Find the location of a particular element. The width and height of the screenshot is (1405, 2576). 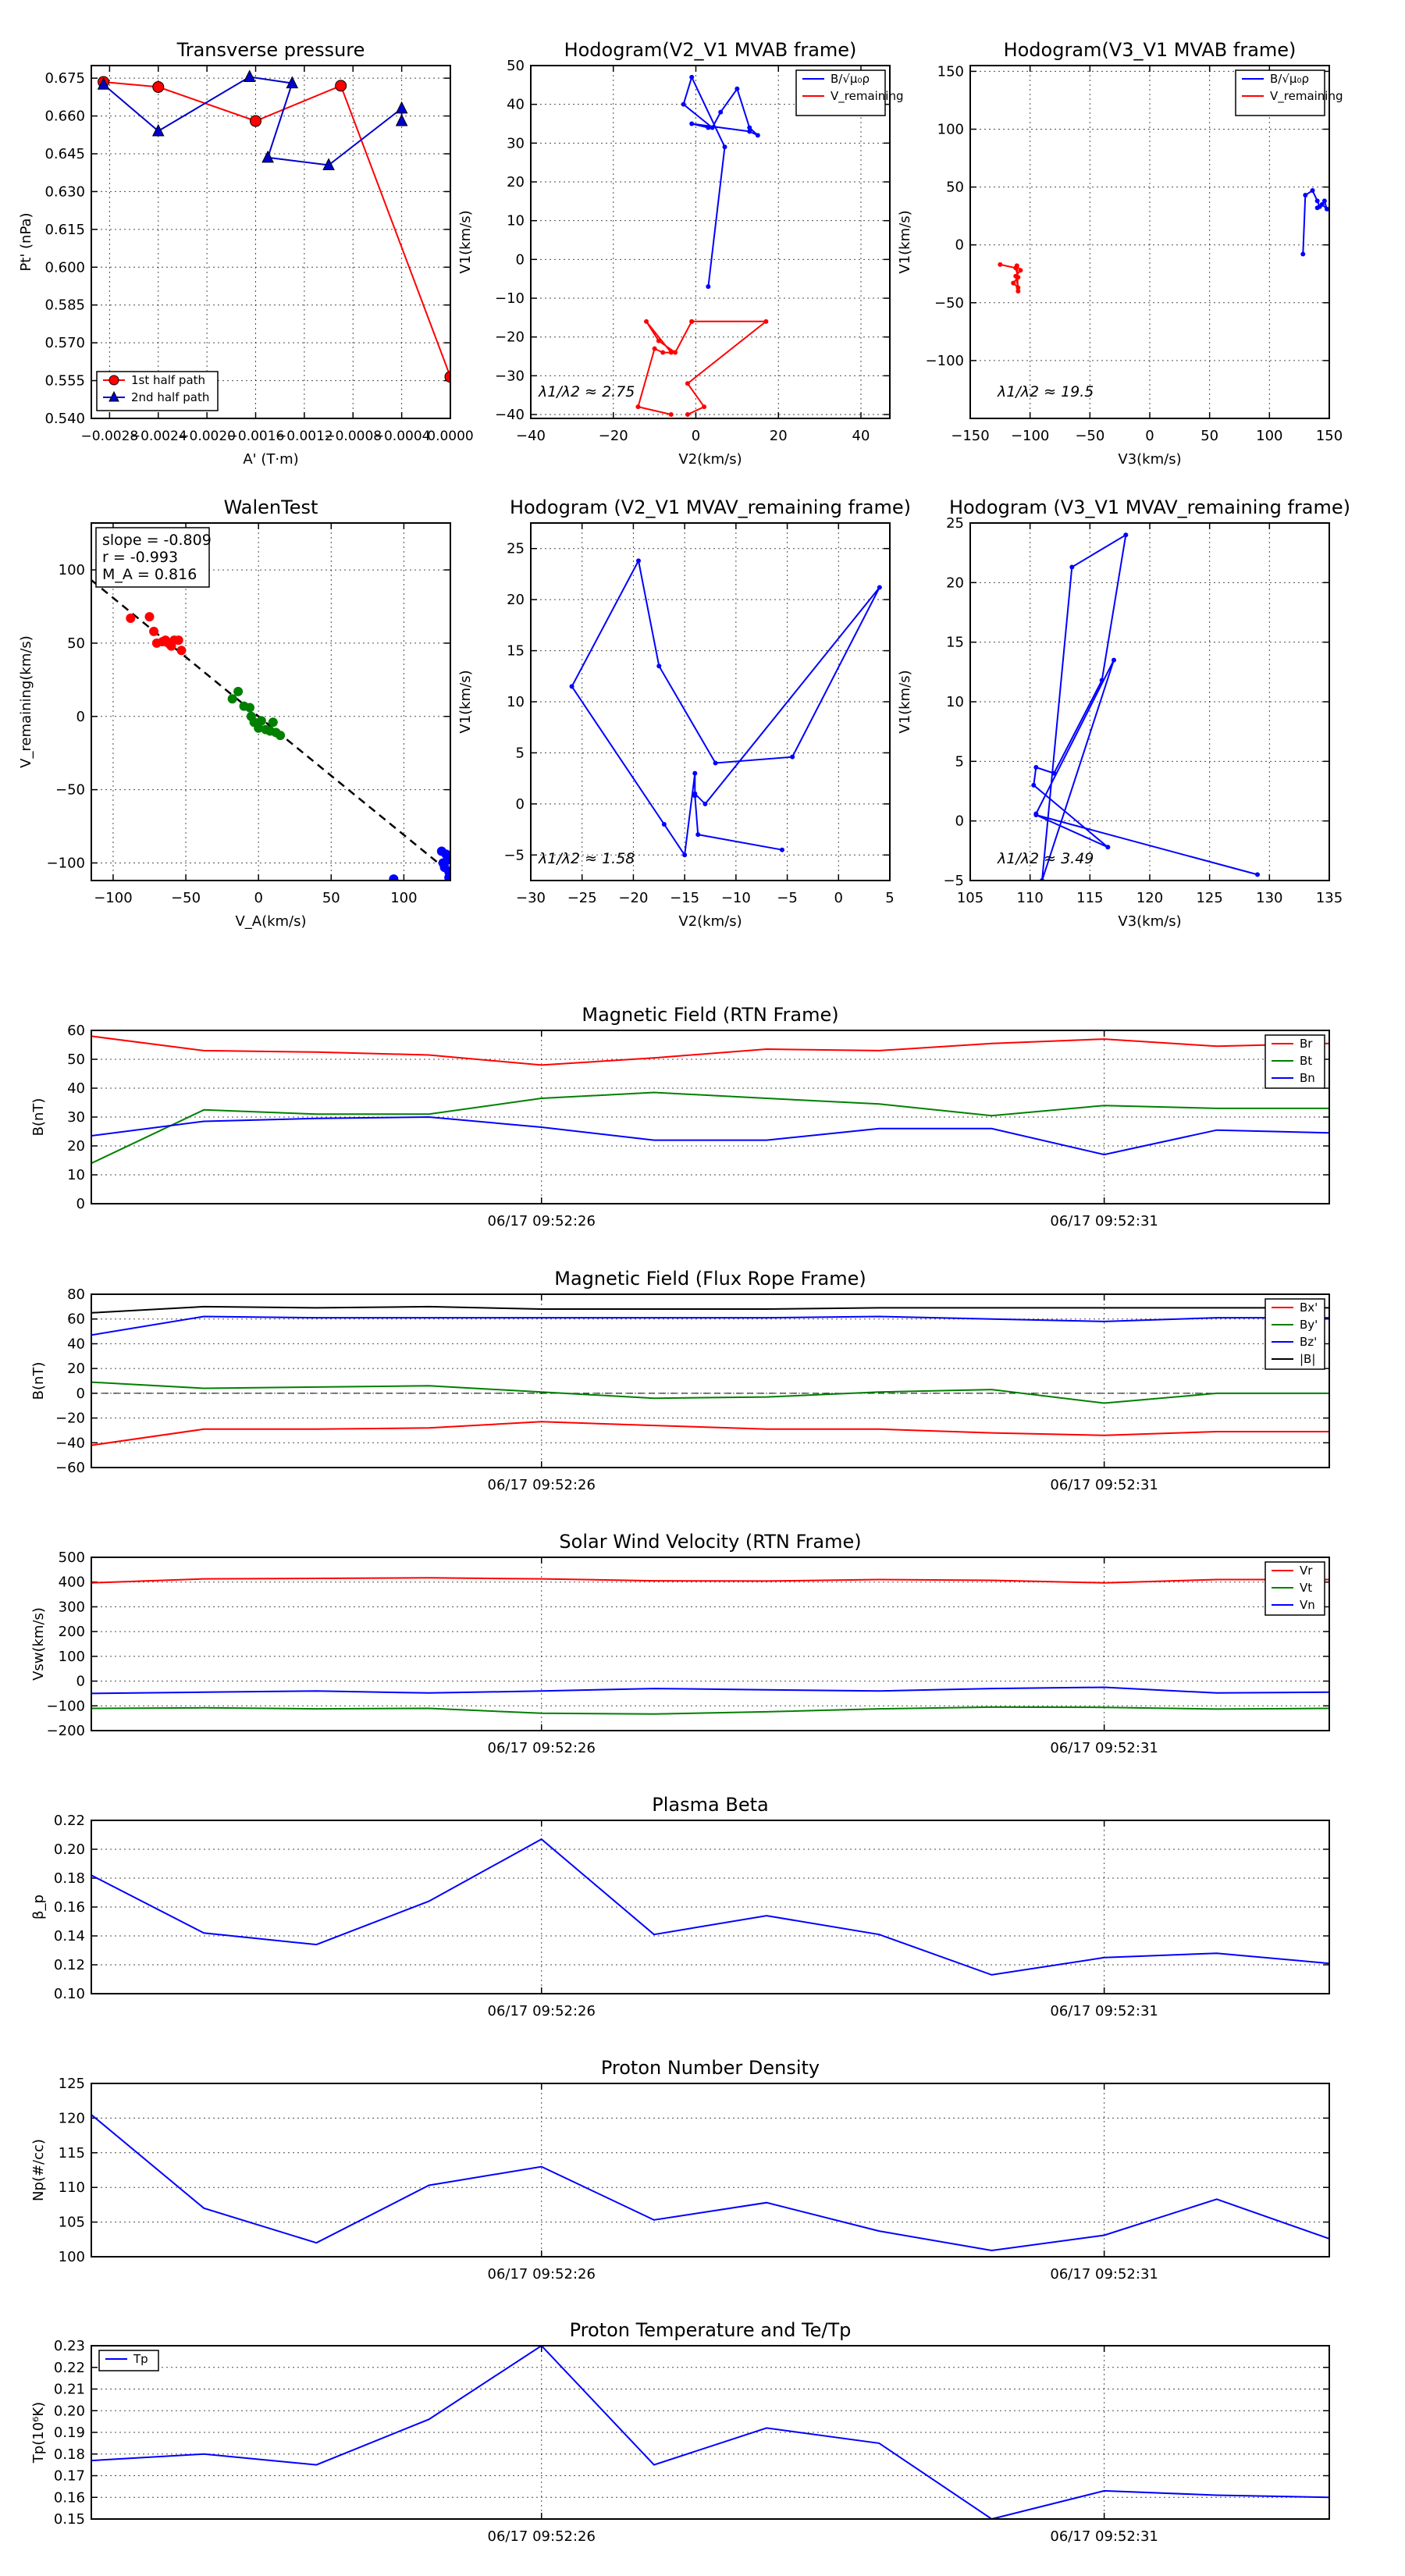

y-tick-label: −5 is located at coordinates (514, 855).